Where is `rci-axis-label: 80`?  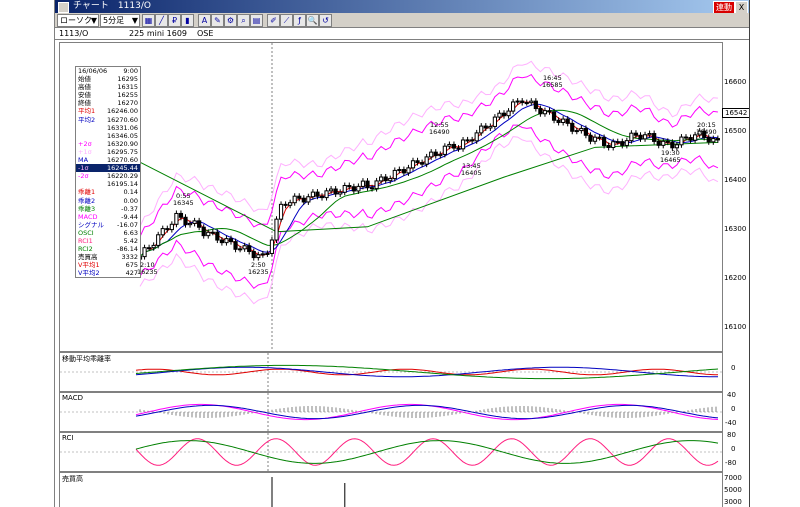
rci-axis-label: 80 is located at coordinates (731, 435).